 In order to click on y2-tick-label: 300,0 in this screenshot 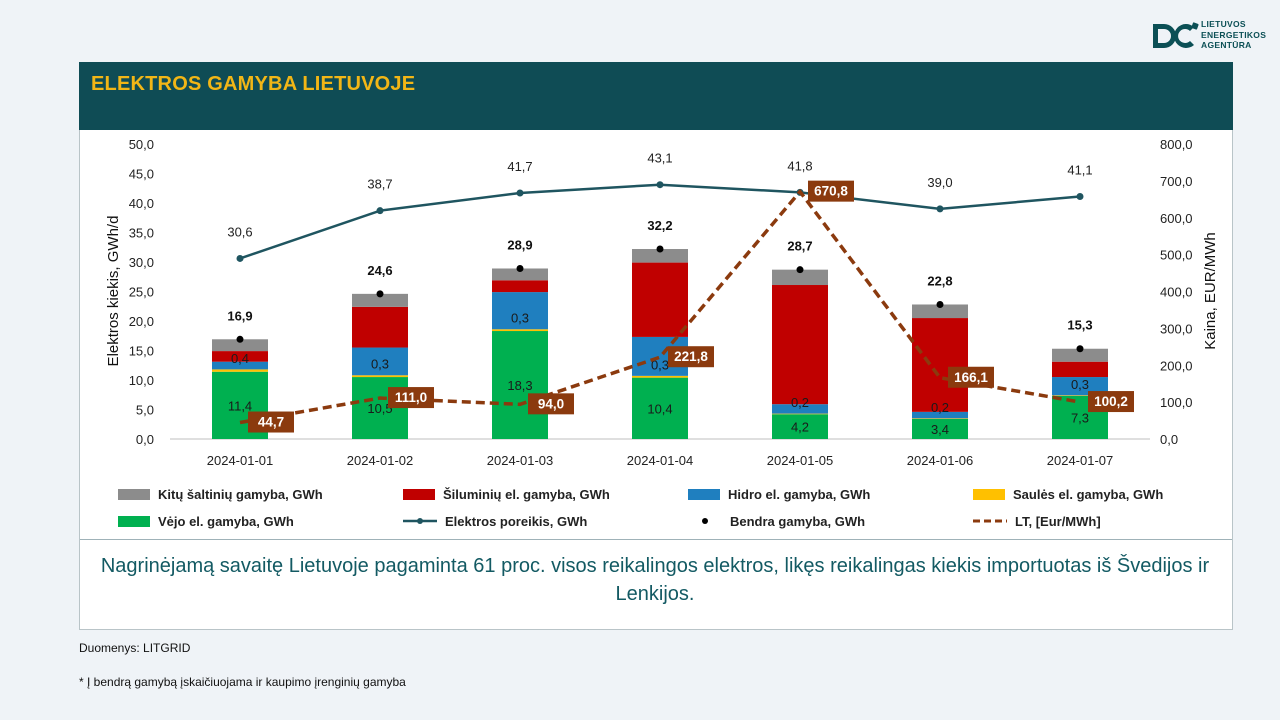, I will do `click(1176, 328)`.